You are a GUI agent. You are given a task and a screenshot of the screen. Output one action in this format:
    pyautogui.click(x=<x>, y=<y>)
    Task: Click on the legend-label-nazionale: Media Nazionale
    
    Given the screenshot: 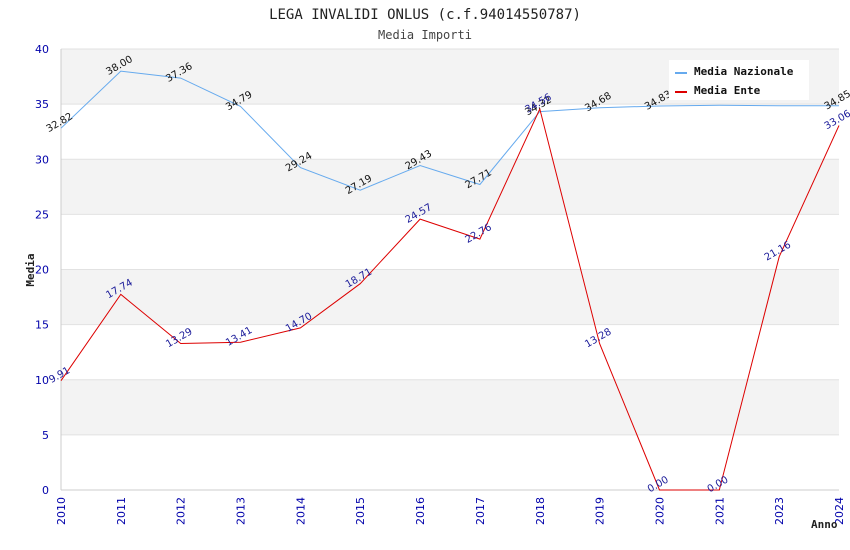 What is the action you would take?
    pyautogui.click(x=744, y=71)
    